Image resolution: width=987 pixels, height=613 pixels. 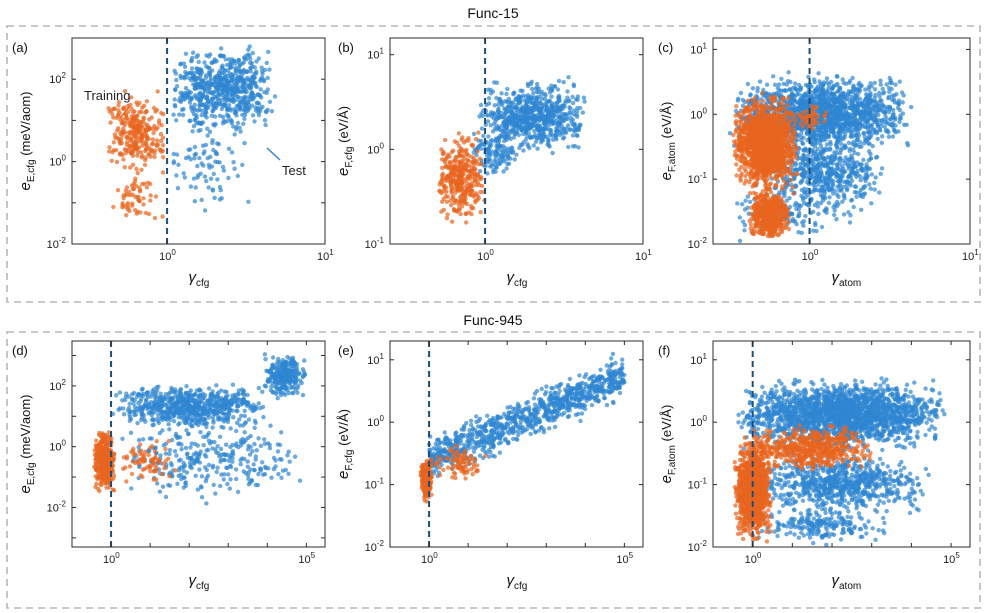 What do you see at coordinates (20, 47) in the screenshot?
I see `panel-label-a: (a)` at bounding box center [20, 47].